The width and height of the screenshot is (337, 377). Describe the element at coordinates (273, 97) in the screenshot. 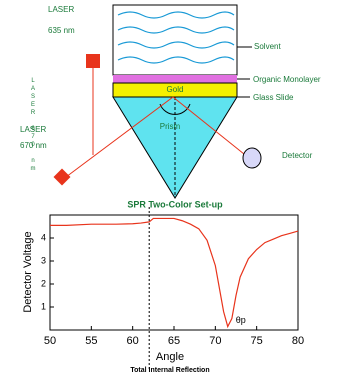

I see `layer-label: Glass Slide` at that location.